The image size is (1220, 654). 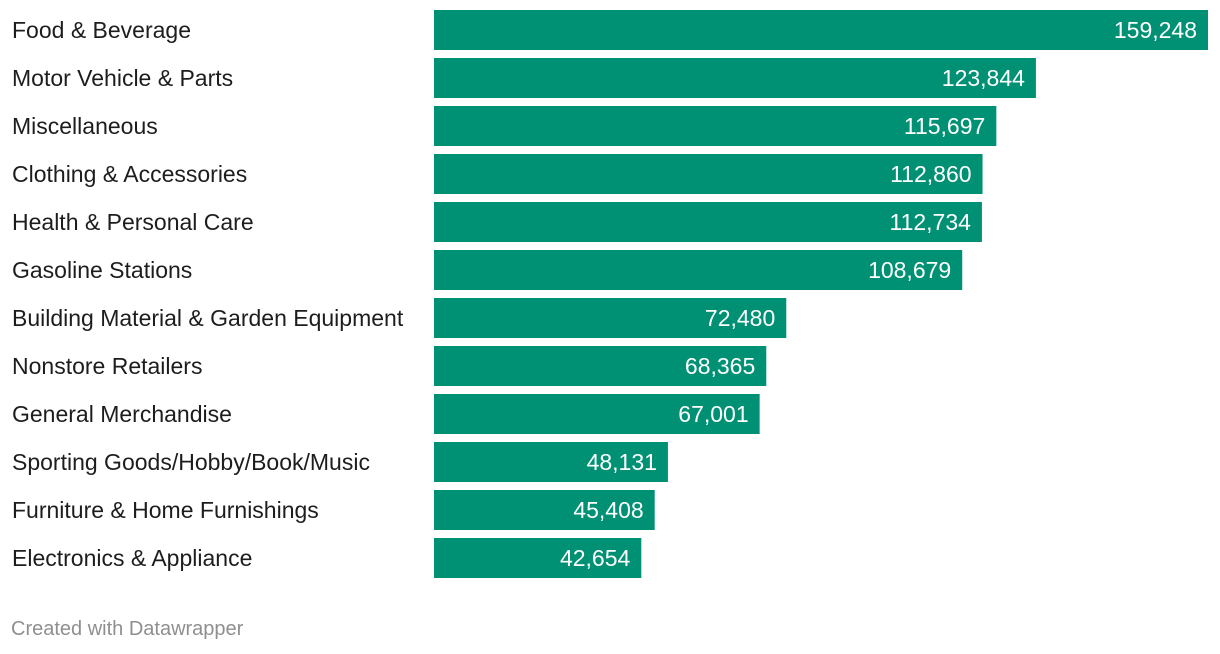 I want to click on value-label: 45,408, so click(x=608, y=510).